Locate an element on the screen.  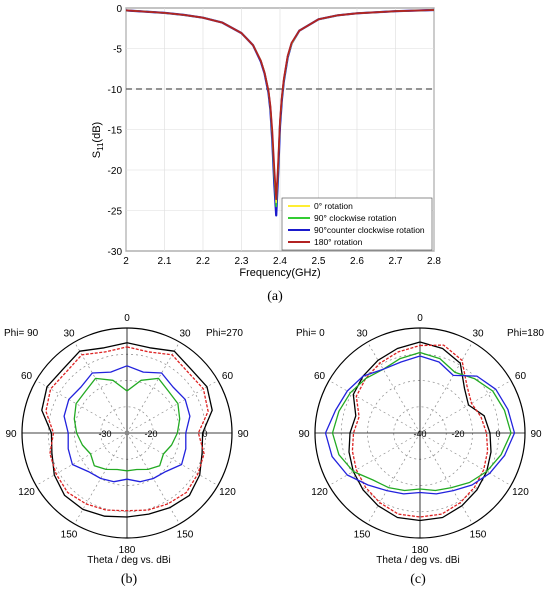
x-tick-label: 2.3 is located at coordinates (242, 261).